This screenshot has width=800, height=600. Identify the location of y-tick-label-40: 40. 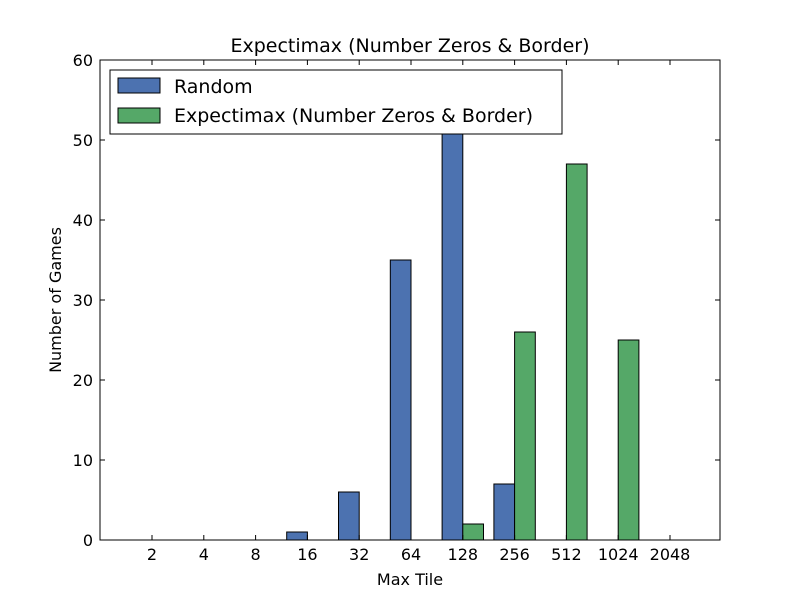
(83, 220).